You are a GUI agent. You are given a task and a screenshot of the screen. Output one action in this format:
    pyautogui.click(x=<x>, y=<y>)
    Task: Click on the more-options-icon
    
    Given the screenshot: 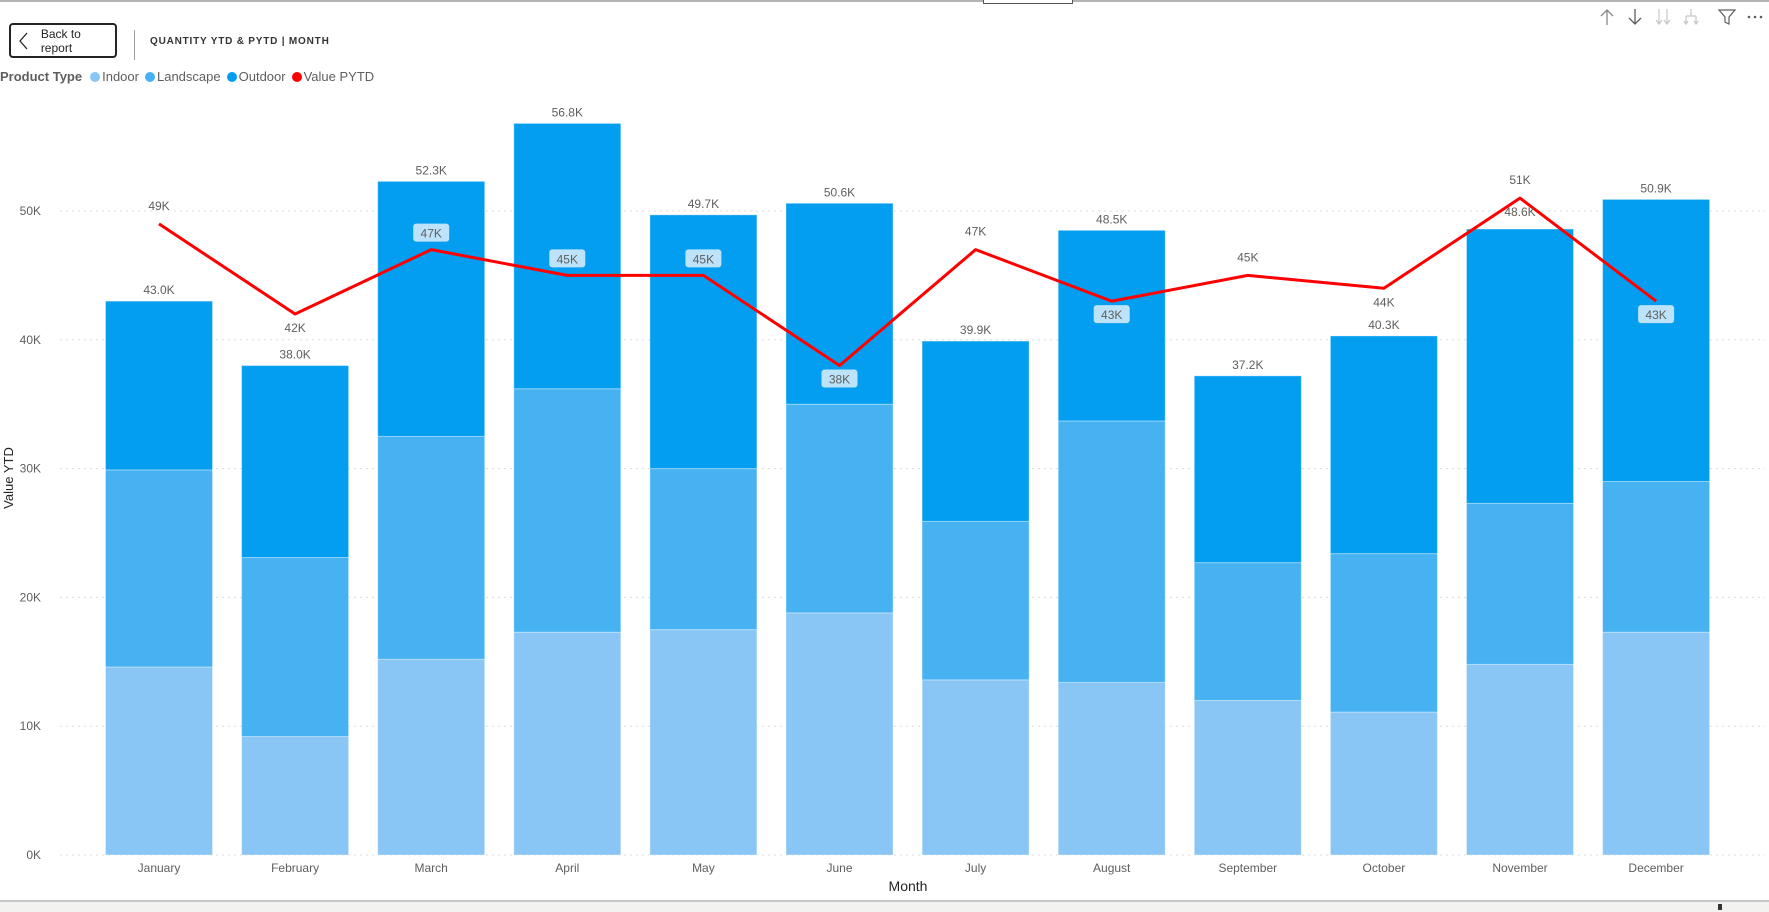 What is the action you would take?
    pyautogui.click(x=1755, y=17)
    